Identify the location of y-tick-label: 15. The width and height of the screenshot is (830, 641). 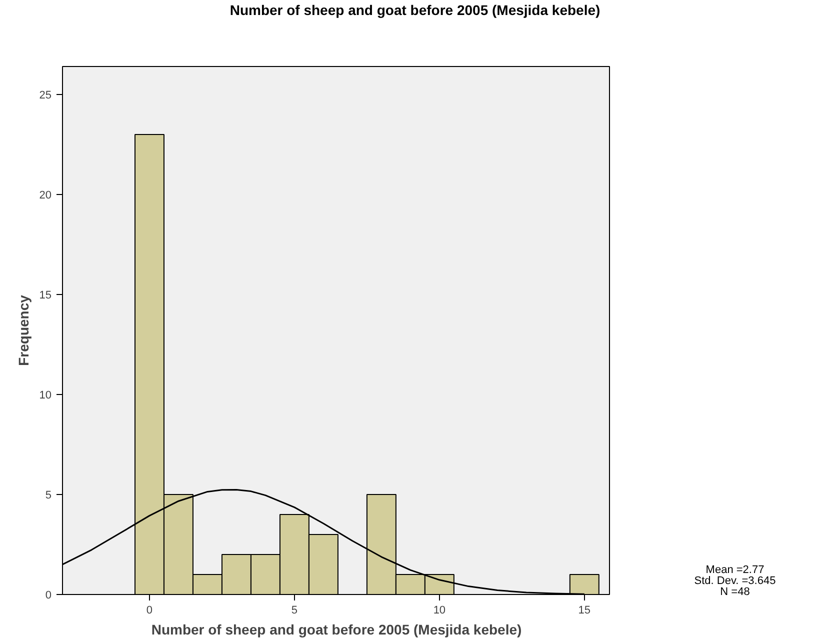
(45, 296).